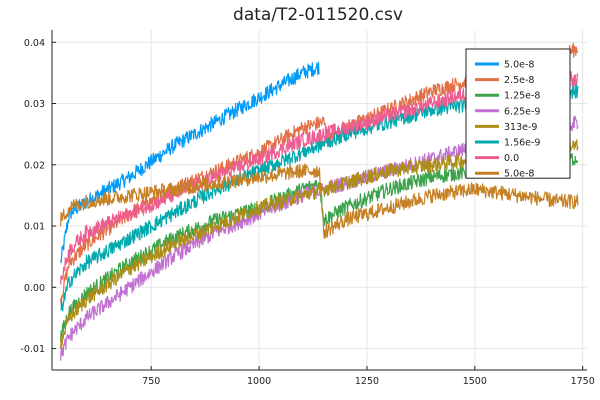  What do you see at coordinates (34, 165) in the screenshot?
I see `y-tick-label: 0.02` at bounding box center [34, 165].